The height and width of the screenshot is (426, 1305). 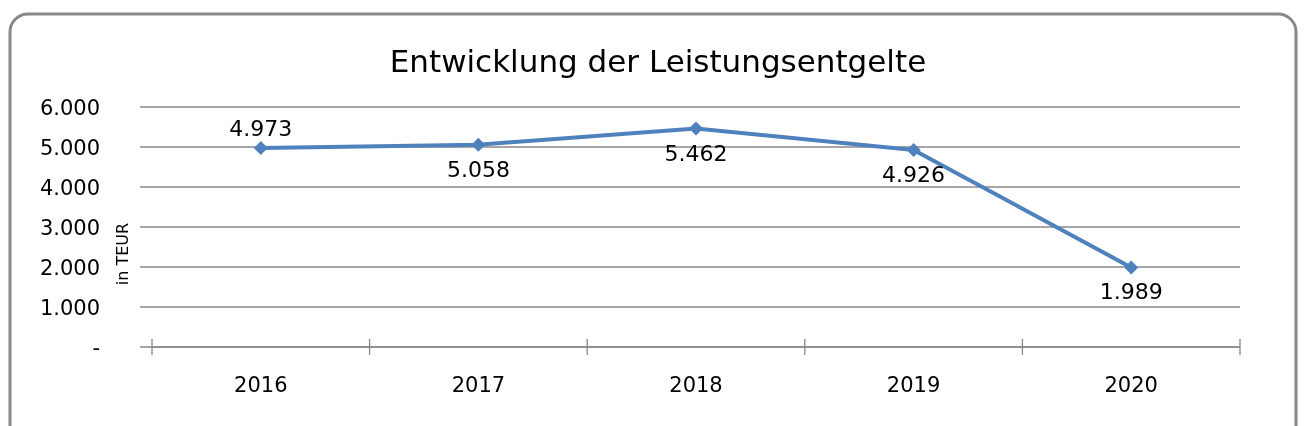 What do you see at coordinates (696, 385) in the screenshot?
I see `x-tick-label: 2018` at bounding box center [696, 385].